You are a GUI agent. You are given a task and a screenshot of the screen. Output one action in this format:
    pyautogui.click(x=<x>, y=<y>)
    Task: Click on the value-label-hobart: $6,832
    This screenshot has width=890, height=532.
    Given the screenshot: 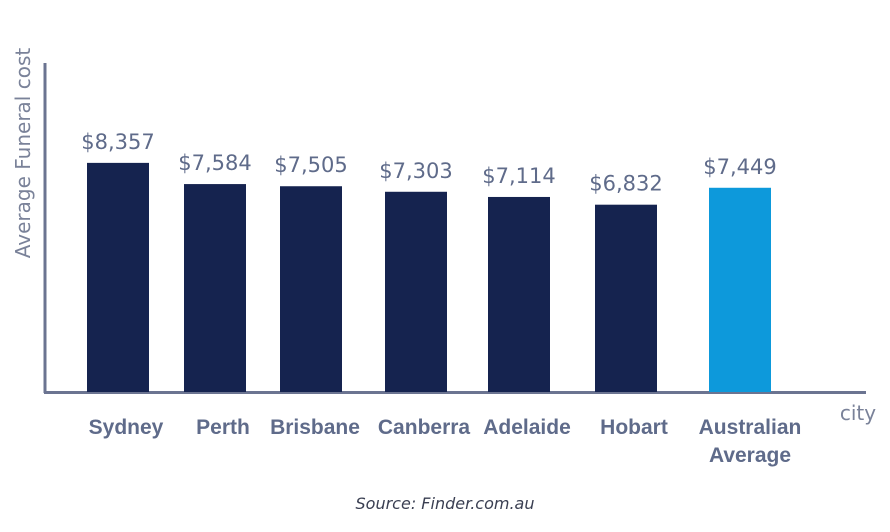 What is the action you would take?
    pyautogui.click(x=625, y=184)
    